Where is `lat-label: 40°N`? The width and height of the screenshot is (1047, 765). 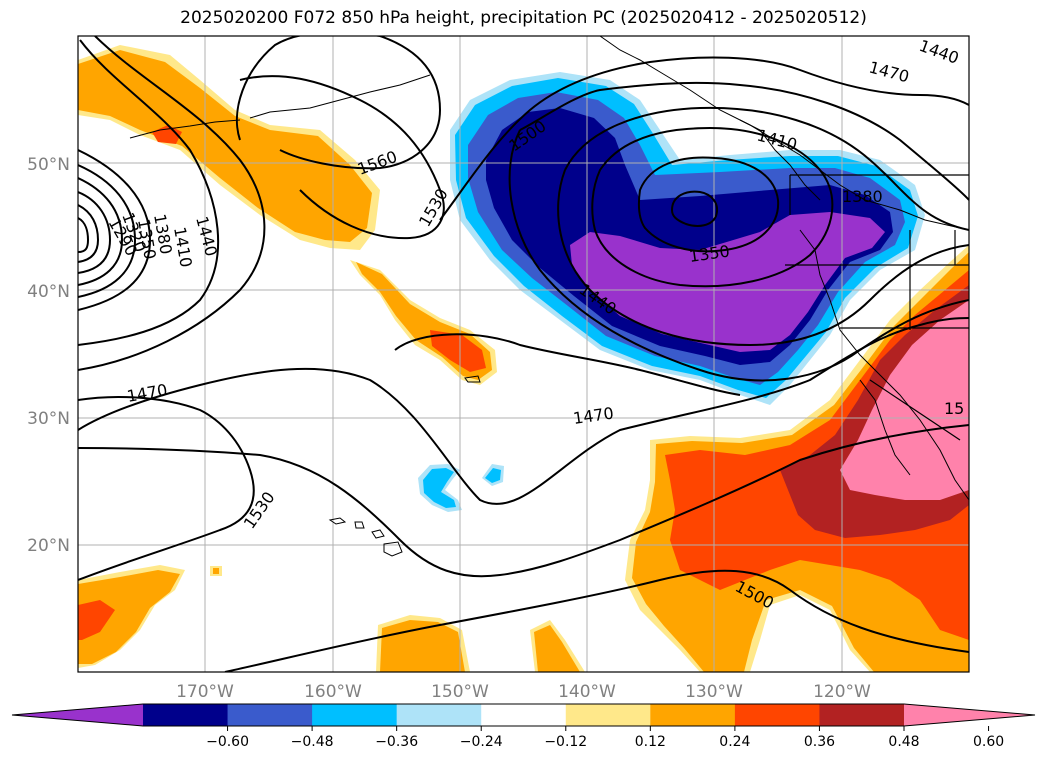
lat-label: 40°N is located at coordinates (48, 292).